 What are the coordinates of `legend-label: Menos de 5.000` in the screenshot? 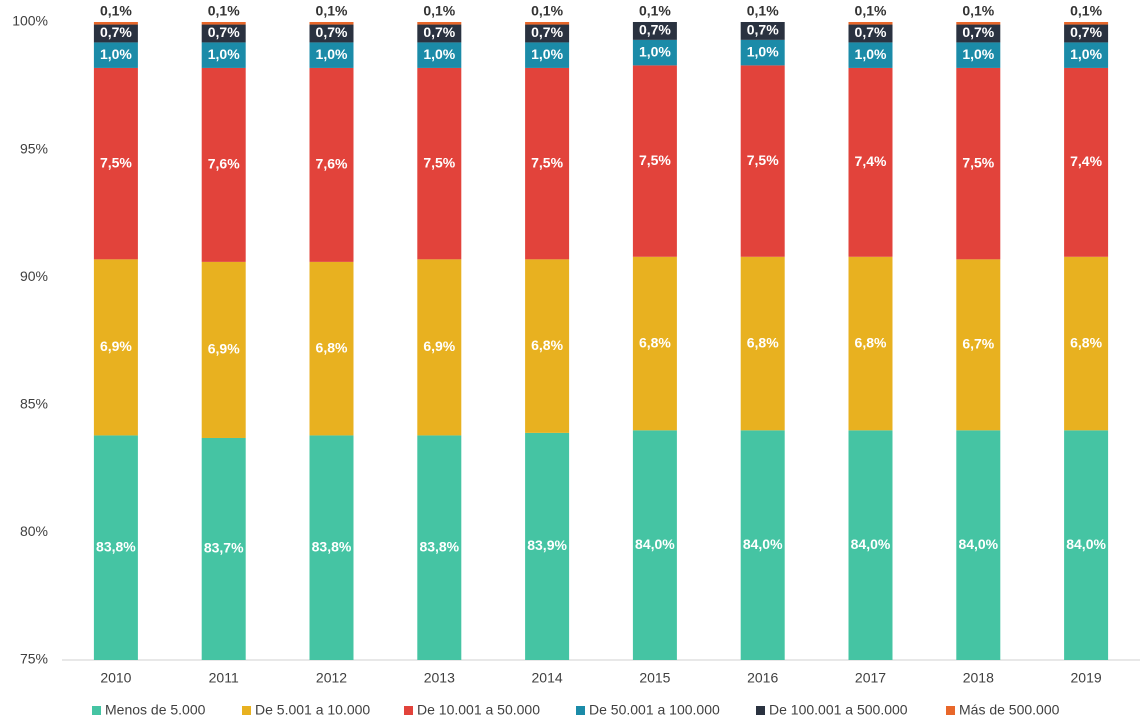 It's located at (155, 710).